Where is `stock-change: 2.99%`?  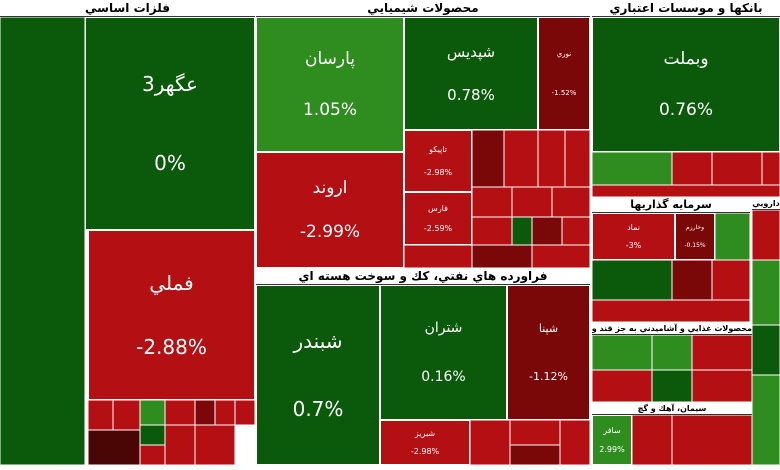
stock-change: 2.99% is located at coordinates (612, 449).